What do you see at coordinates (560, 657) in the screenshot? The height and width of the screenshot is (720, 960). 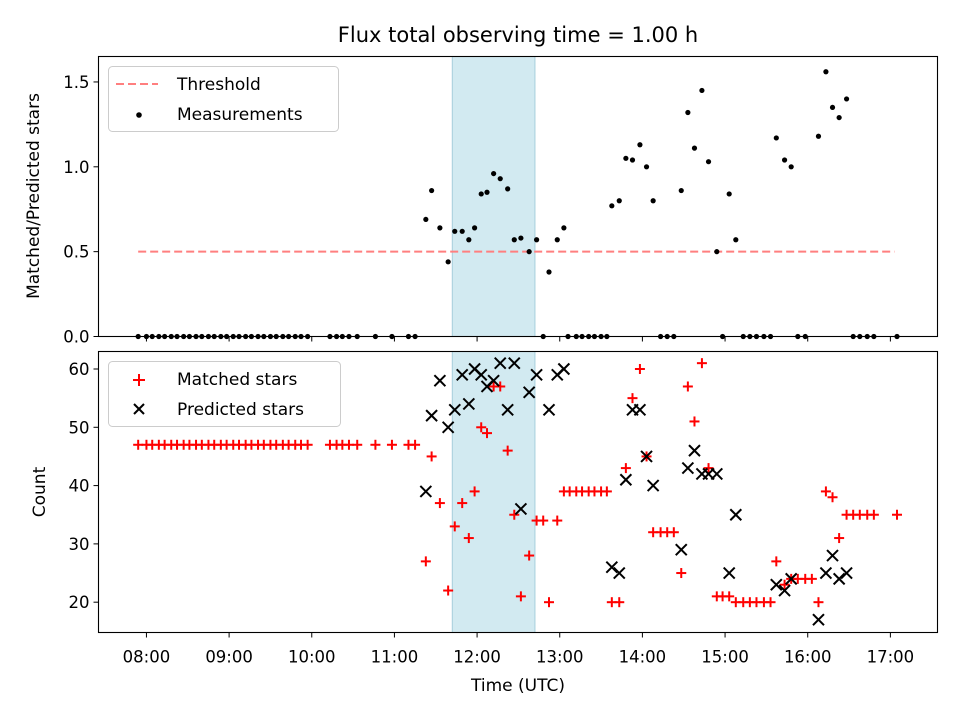 I see `x-tick-label: 13:00` at bounding box center [560, 657].